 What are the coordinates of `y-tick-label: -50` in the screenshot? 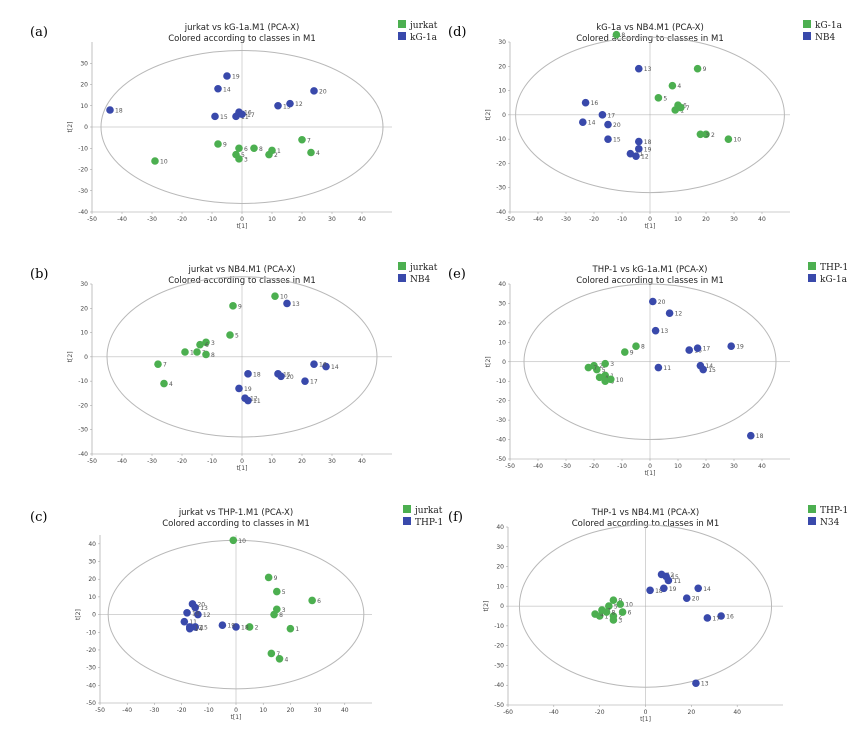 It's located at (499, 705).